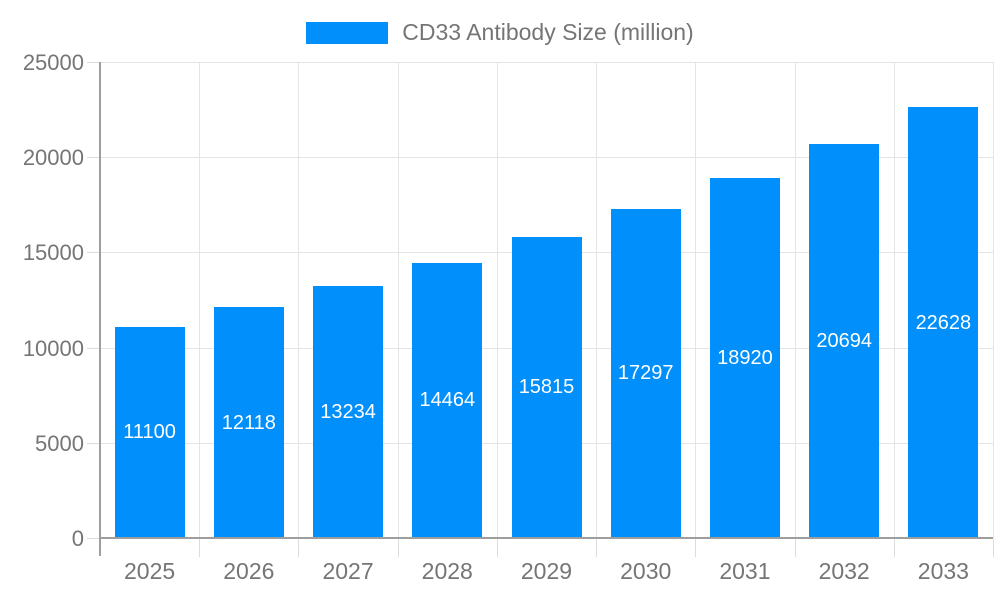  I want to click on bar: 12118, so click(248, 422).